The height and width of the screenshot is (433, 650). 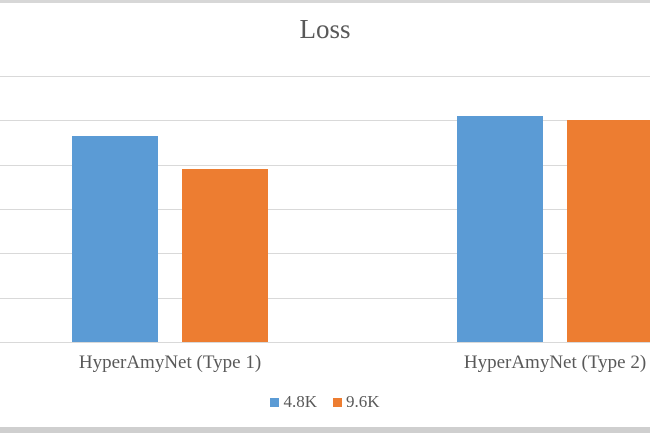 I want to click on legend-label: 4.8K, so click(x=300, y=401).